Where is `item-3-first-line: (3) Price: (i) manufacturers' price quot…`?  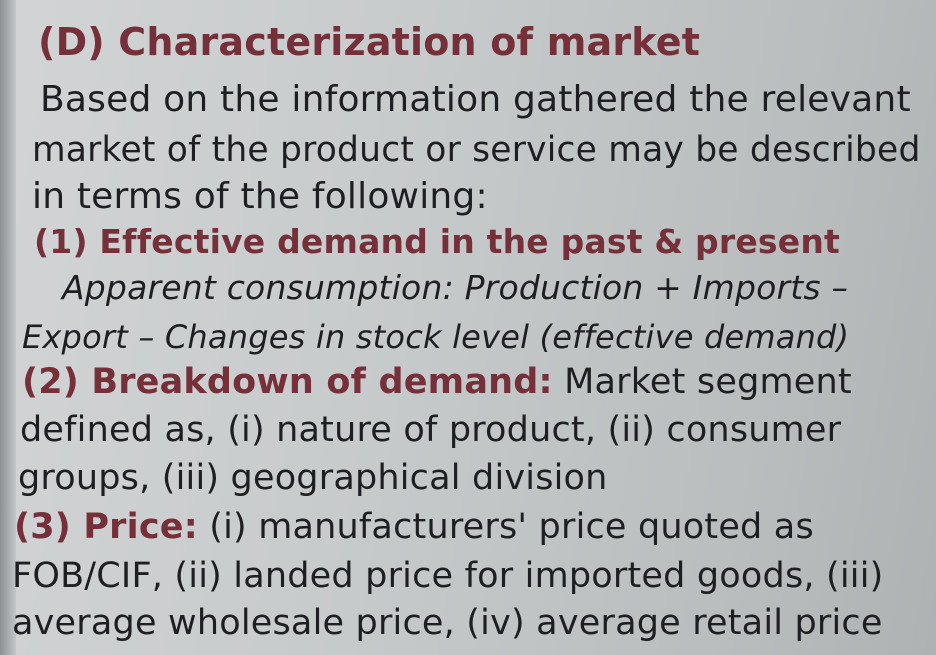 item-3-first-line: (3) Price: (i) manufacturers' price quot… is located at coordinates (414, 527).